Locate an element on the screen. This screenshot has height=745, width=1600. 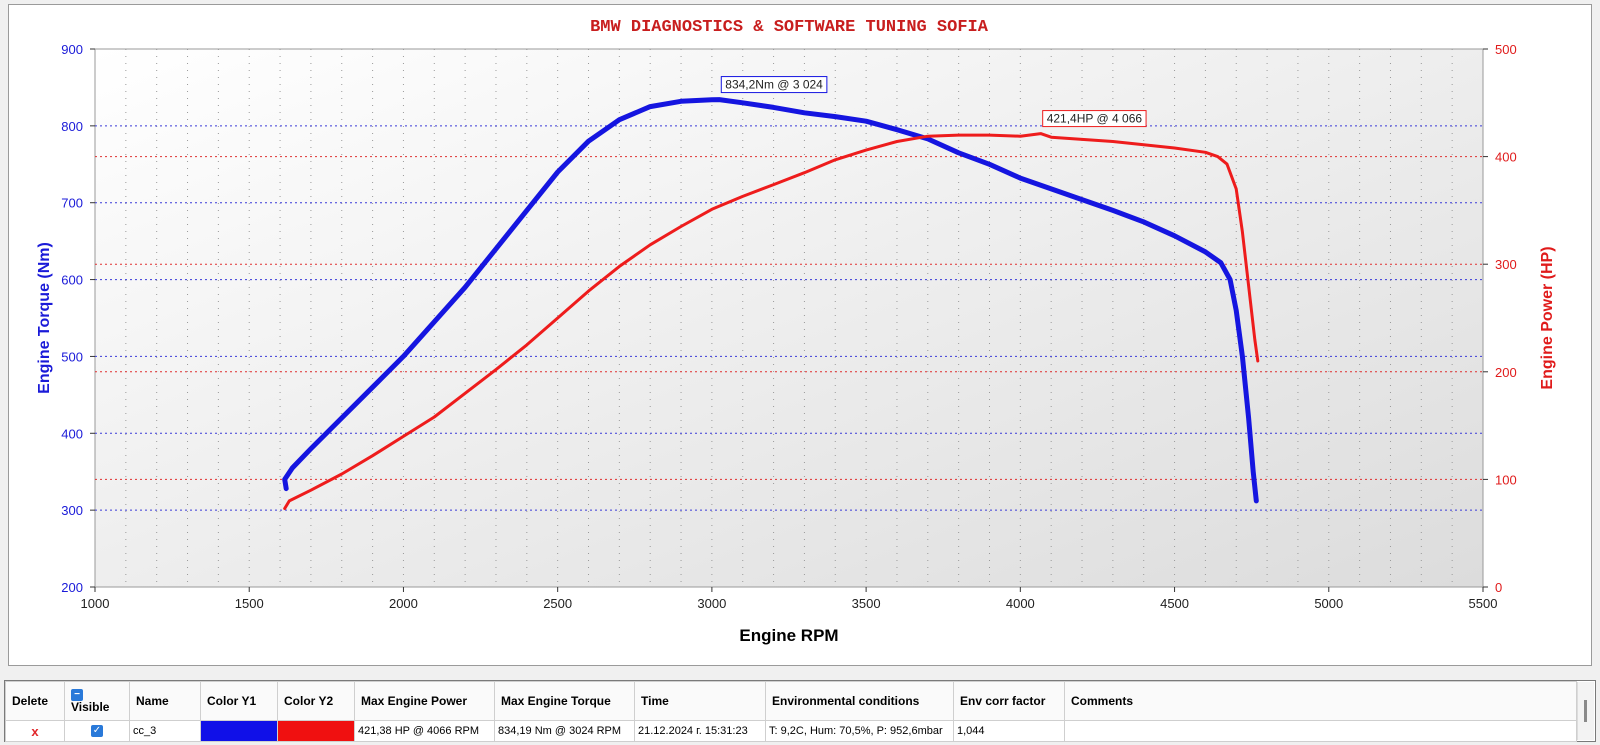
y-left-tick-label: 400 is located at coordinates (72, 433).